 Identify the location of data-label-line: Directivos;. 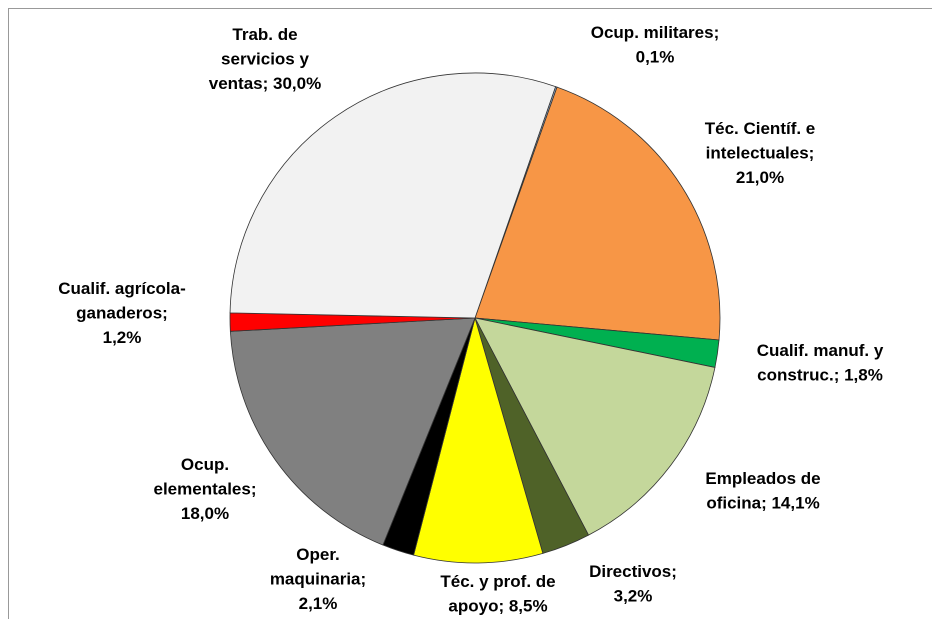
(633, 571).